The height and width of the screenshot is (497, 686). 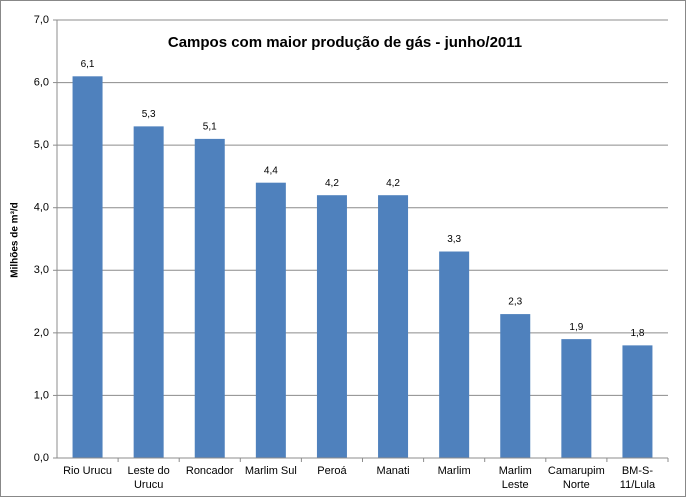 What do you see at coordinates (637, 333) in the screenshot?
I see `value-label: 1,8` at bounding box center [637, 333].